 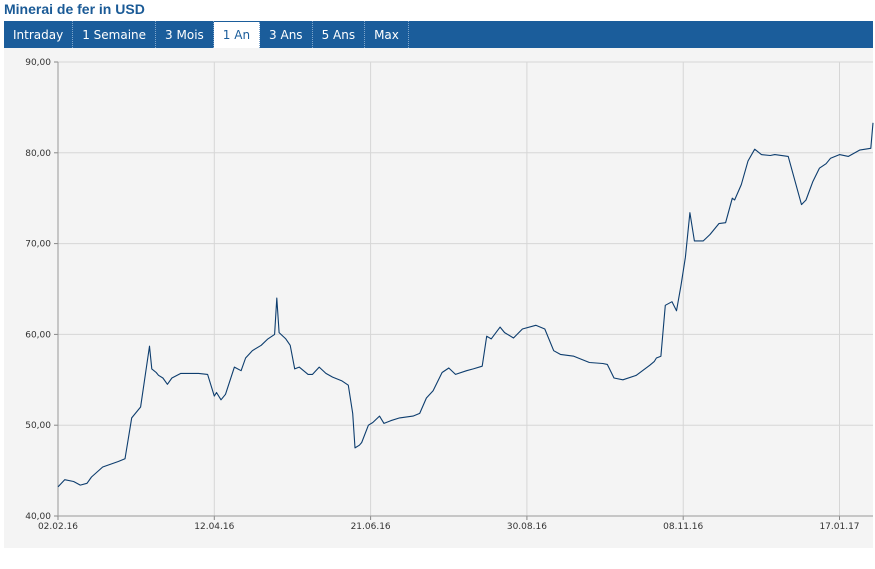 What do you see at coordinates (38, 154) in the screenshot?
I see `y-tick-label: 80,00` at bounding box center [38, 154].